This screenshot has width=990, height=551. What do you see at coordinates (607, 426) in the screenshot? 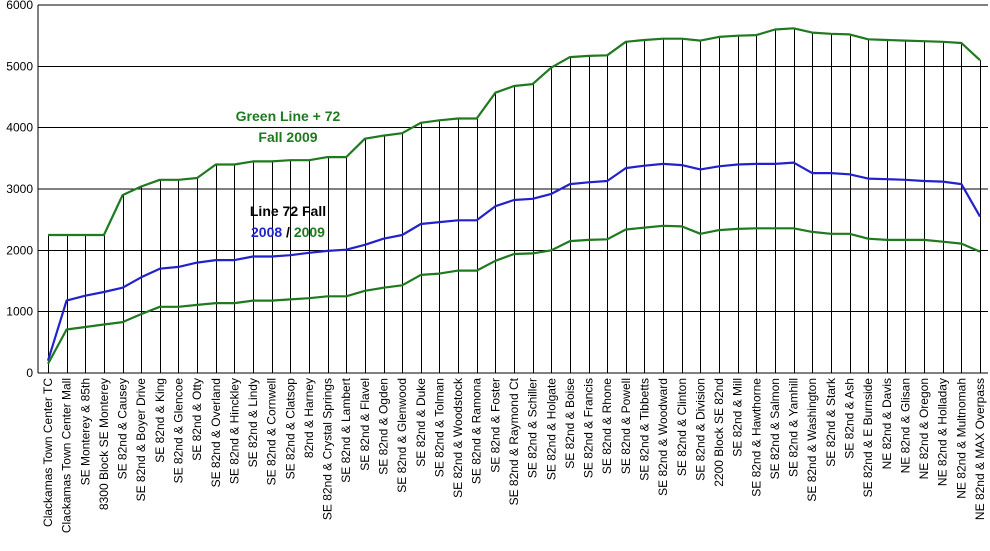
I see `x-tick-label: SE 82nd & Rhone` at bounding box center [607, 426].